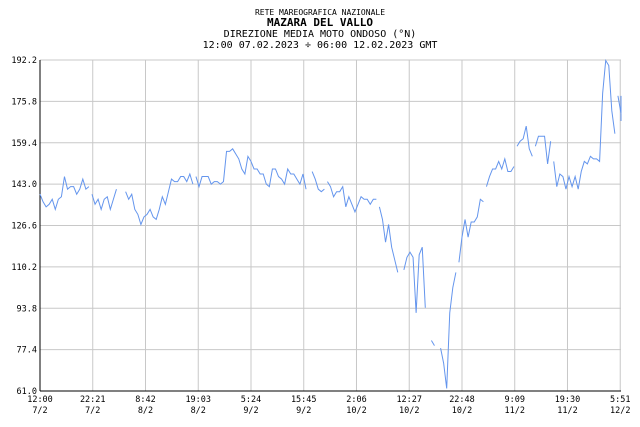  I want to click on x-tick-time-label: 5:51, so click(620, 400).